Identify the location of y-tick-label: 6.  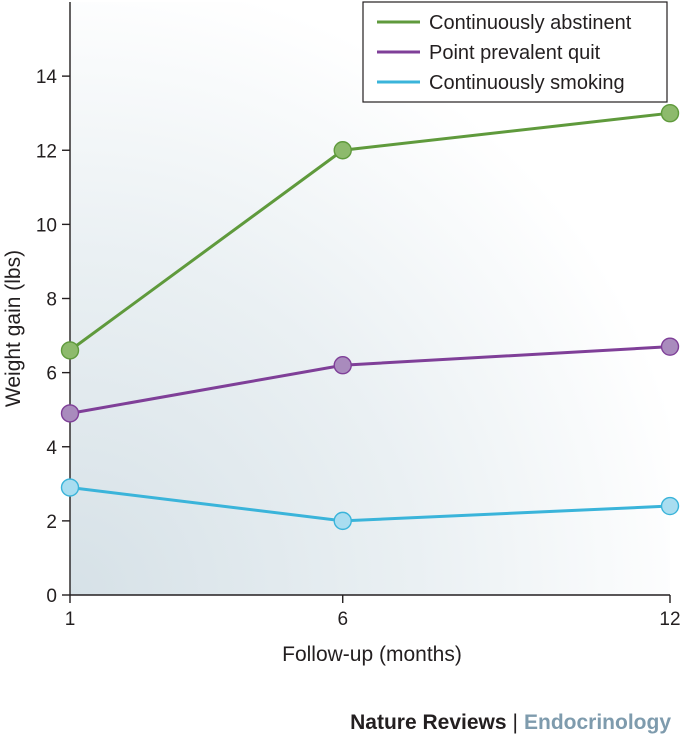
(51, 374).